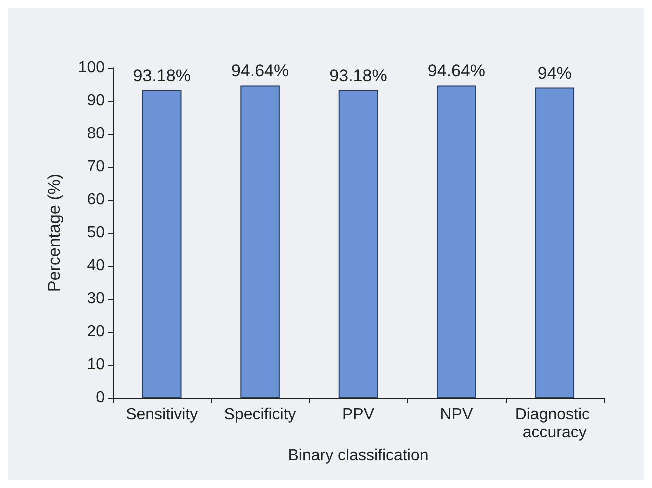 Image resolution: width=652 pixels, height=488 pixels. What do you see at coordinates (555, 73) in the screenshot?
I see `data-label: 94%` at bounding box center [555, 73].